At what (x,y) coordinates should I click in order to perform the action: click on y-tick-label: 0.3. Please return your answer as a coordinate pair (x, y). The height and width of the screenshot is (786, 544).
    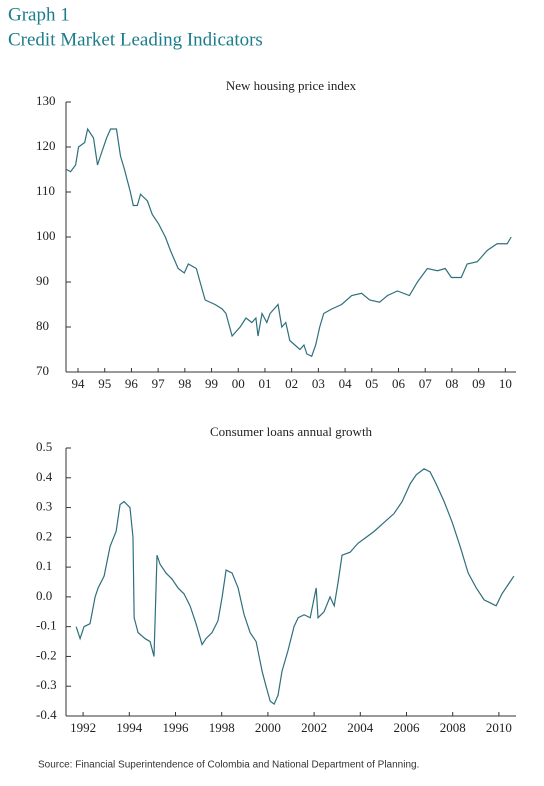
    Looking at the image, I should click on (44, 506).